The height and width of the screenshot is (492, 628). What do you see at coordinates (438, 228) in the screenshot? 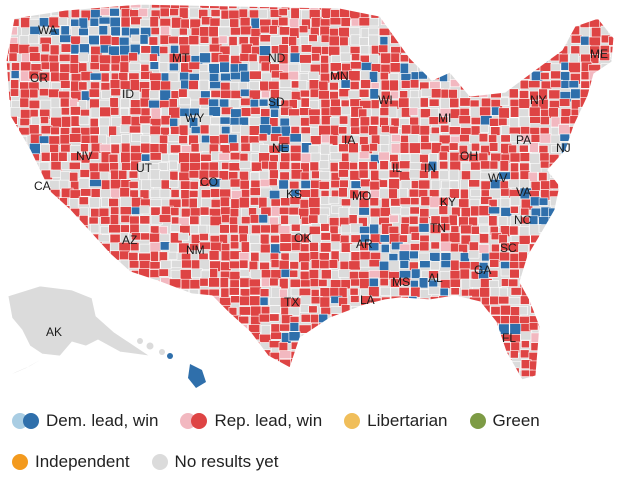
I see `state-label-tn: TN` at bounding box center [438, 228].